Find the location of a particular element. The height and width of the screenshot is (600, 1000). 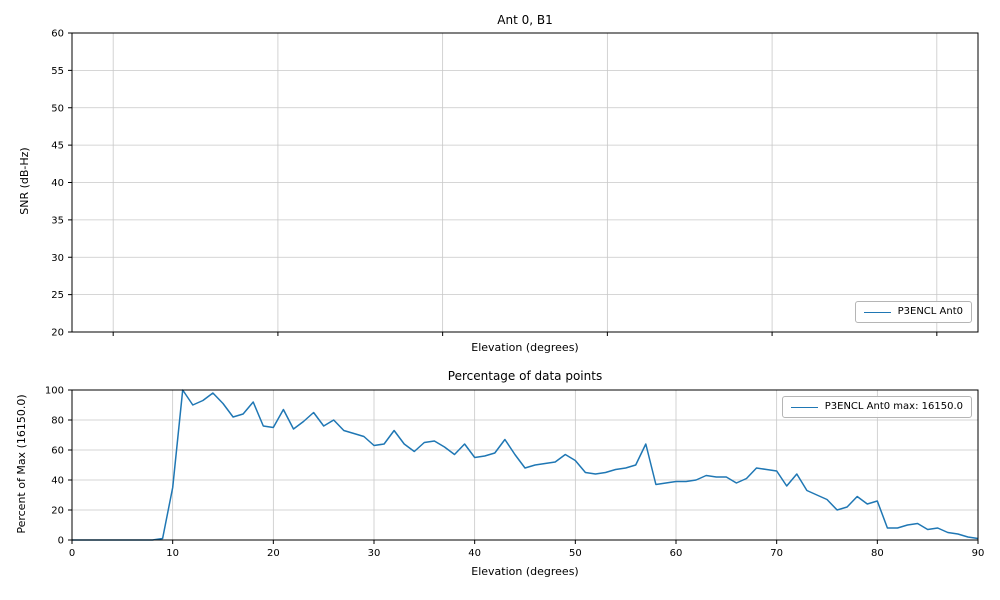

ytick-label: 50 is located at coordinates (57, 108).